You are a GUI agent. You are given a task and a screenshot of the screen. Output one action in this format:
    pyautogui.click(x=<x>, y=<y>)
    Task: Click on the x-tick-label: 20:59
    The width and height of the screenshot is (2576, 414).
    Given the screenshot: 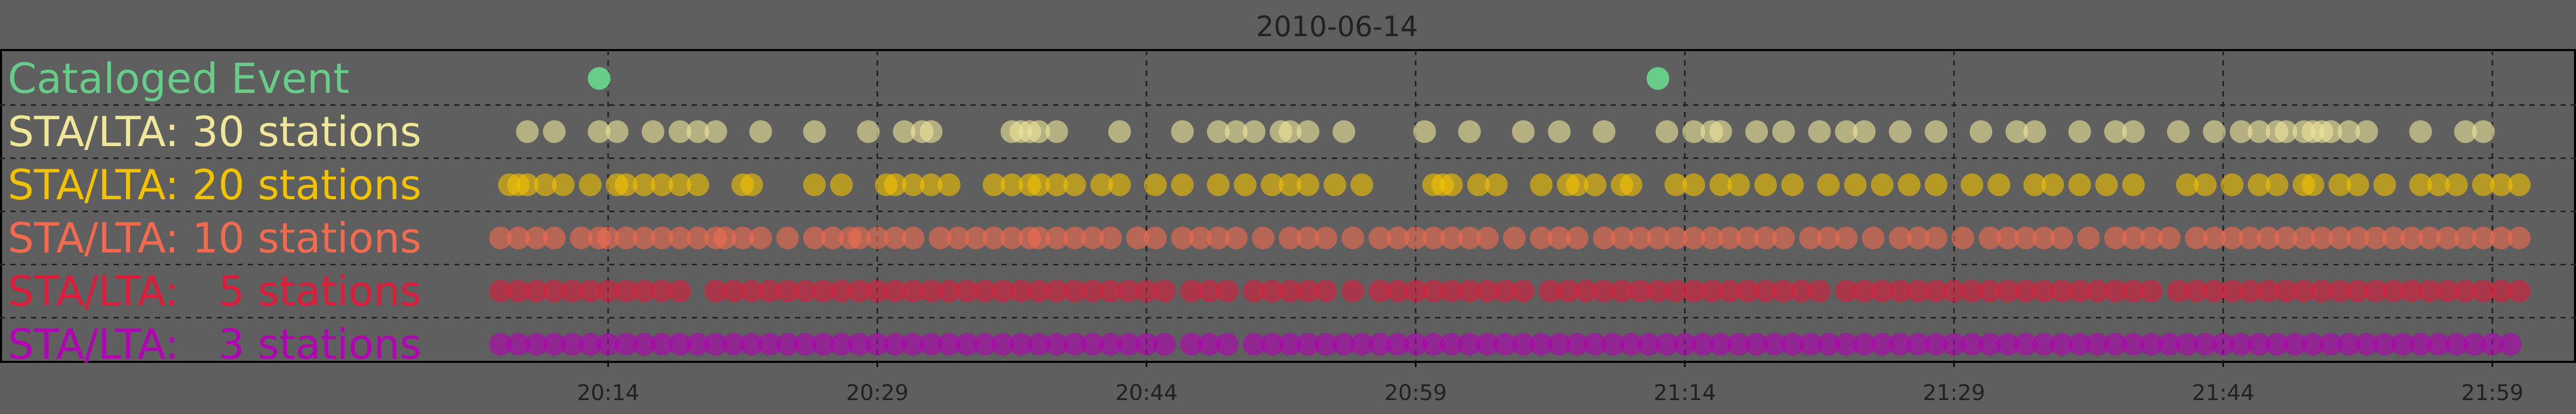 What is the action you would take?
    pyautogui.click(x=1416, y=393)
    